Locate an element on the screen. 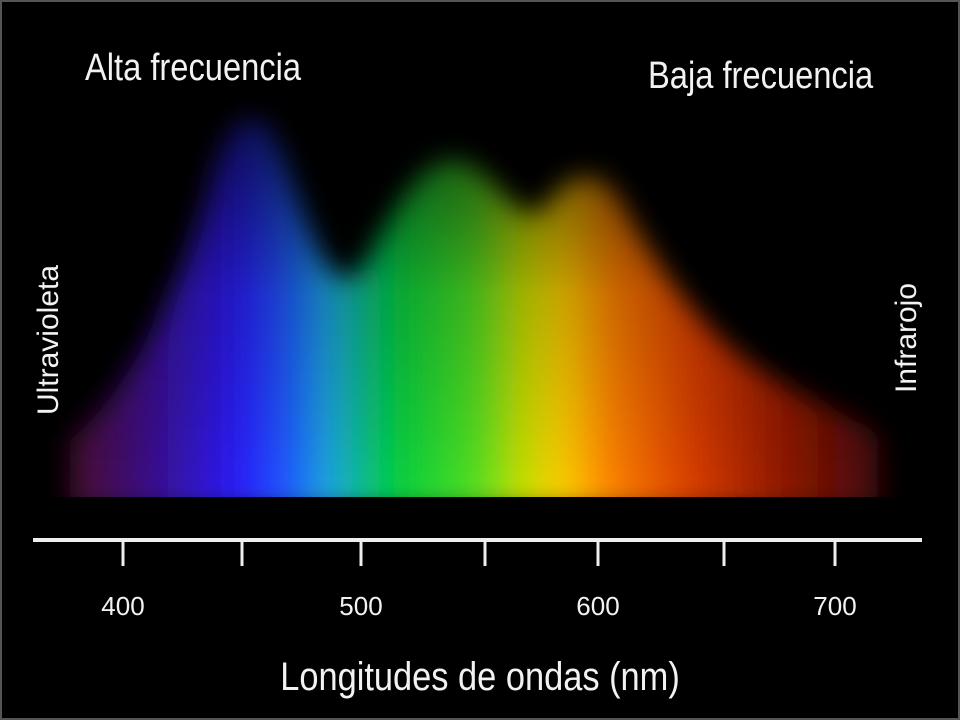 This screenshot has width=960, height=720. low-frequency-label: Baja frecuencia is located at coordinates (760, 75).